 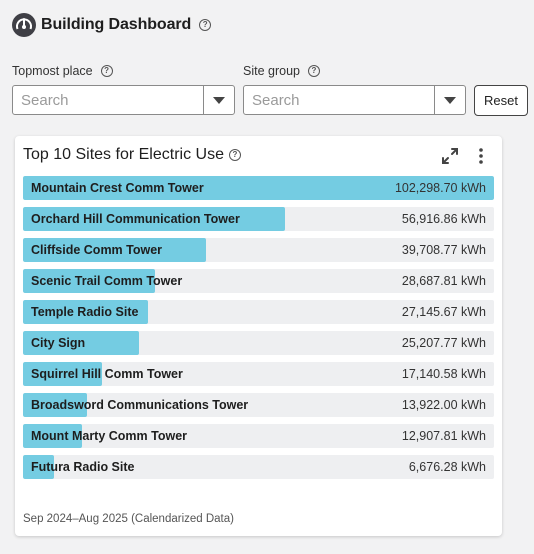 What do you see at coordinates (443, 436) in the screenshot?
I see `bar-value: 12,907.81 kWh` at bounding box center [443, 436].